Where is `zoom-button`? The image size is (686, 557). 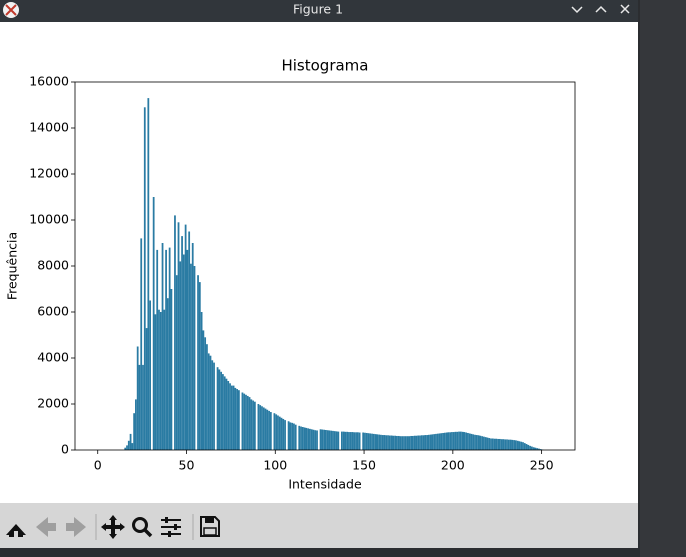 zoom-button is located at coordinates (140, 525).